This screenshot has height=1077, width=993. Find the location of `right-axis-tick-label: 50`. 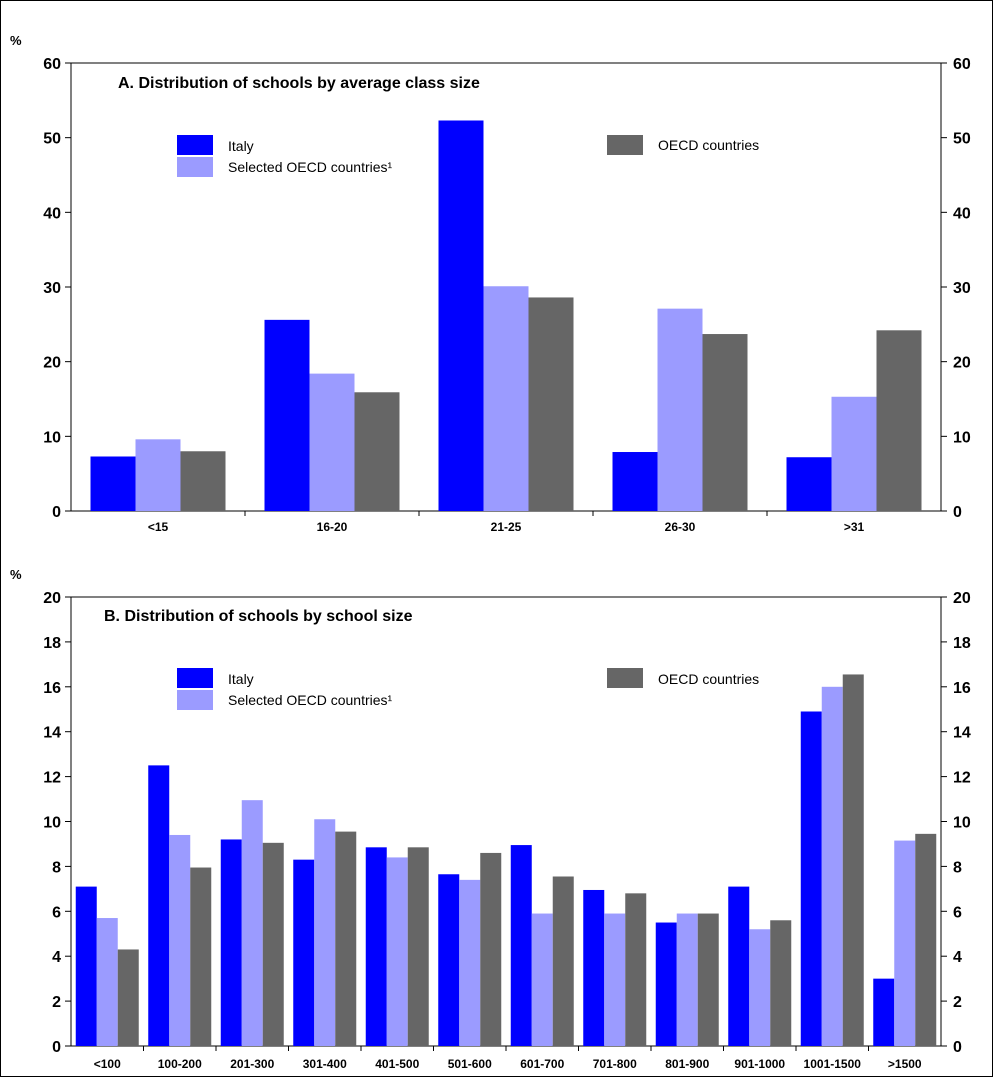

right-axis-tick-label: 50 is located at coordinates (962, 139).